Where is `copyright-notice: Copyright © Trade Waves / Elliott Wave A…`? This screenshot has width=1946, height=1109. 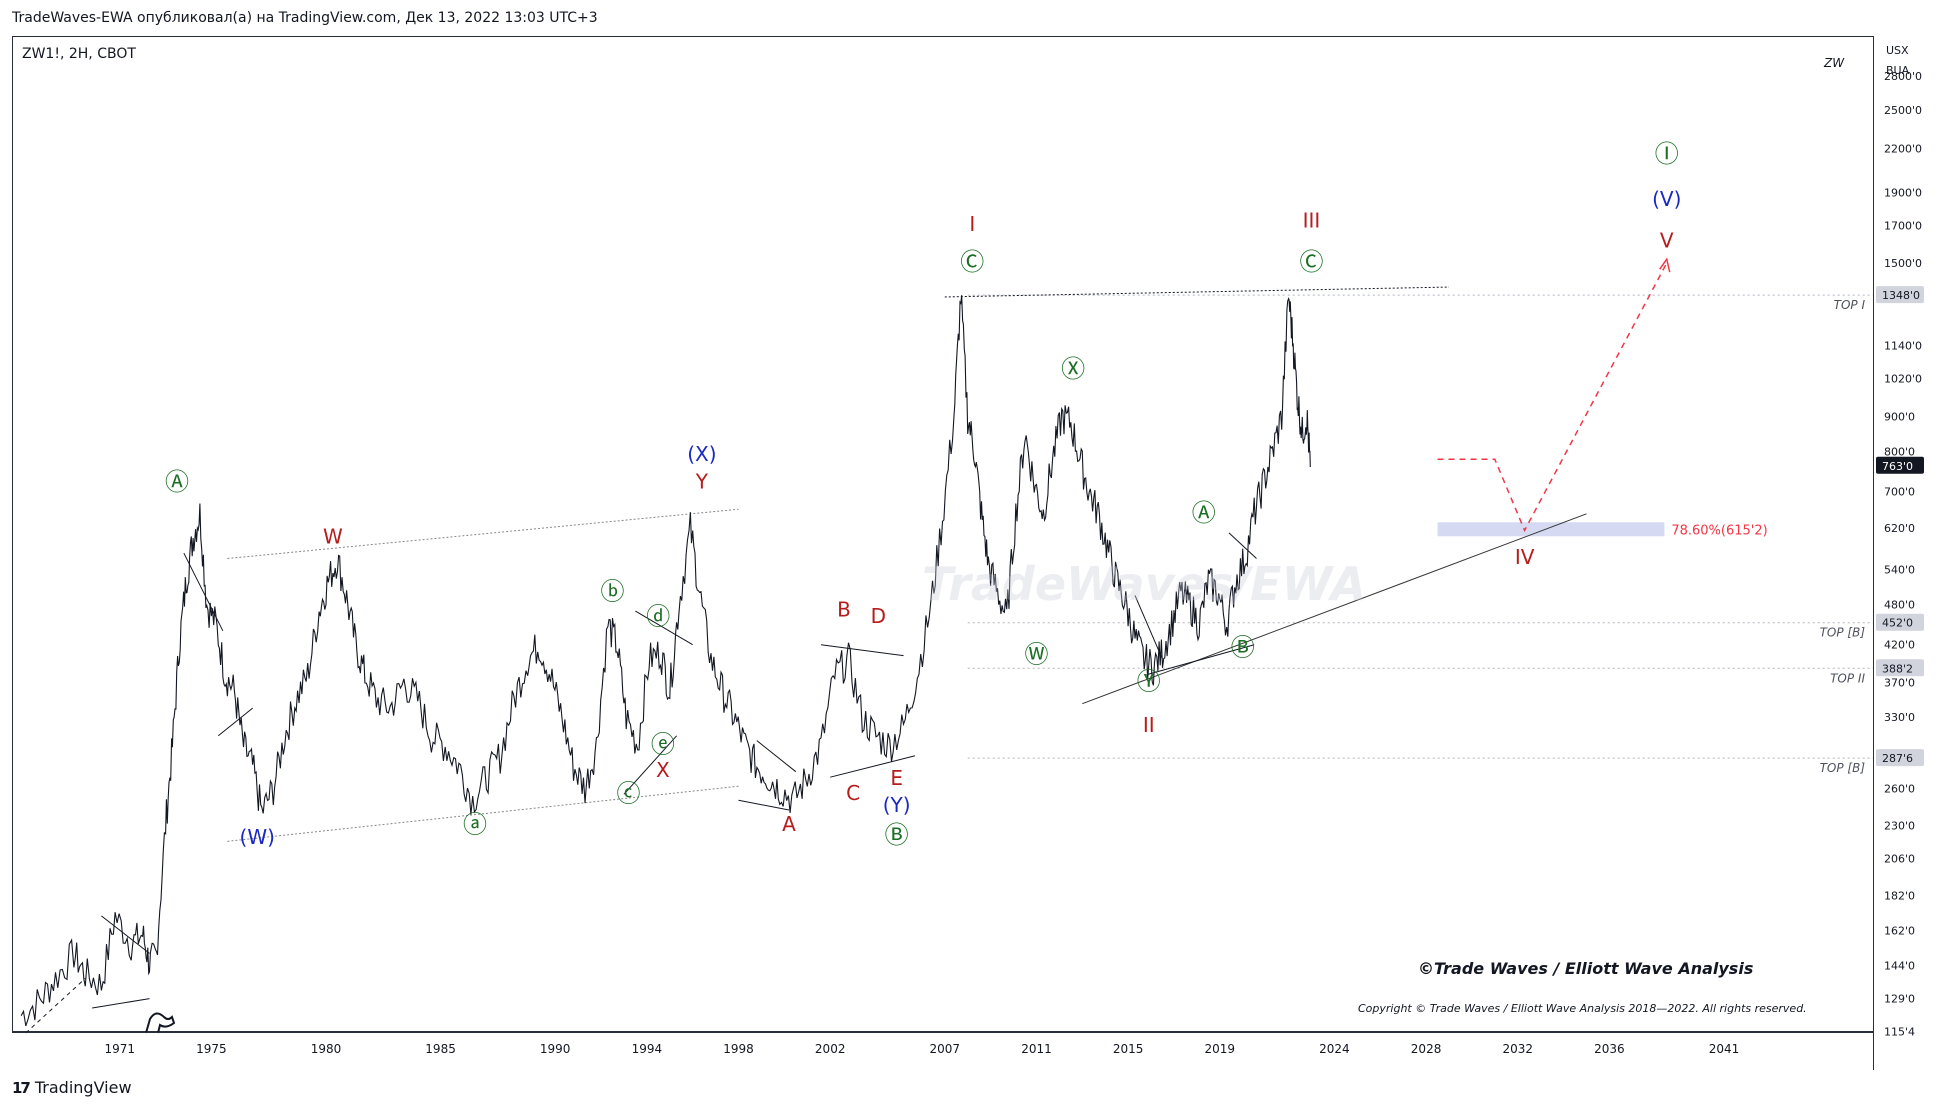
copyright-notice: Copyright © Trade Waves / Elliott Wave A… is located at coordinates (1582, 1008).